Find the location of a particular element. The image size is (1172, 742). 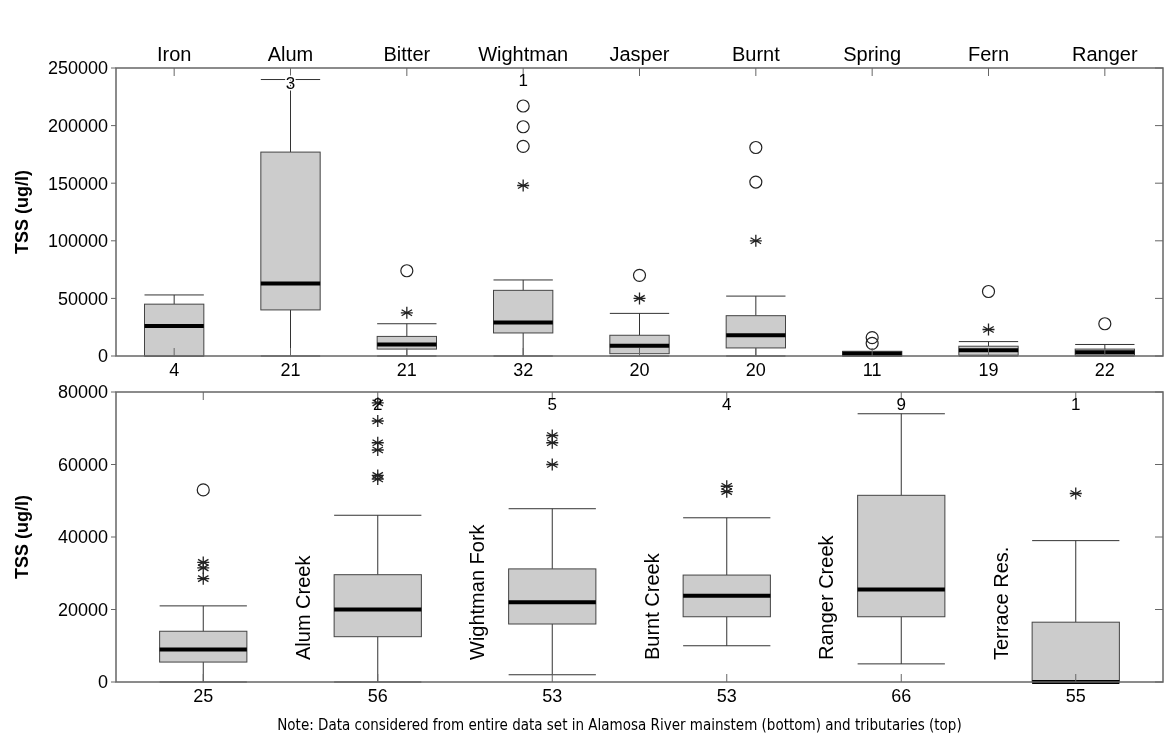

x-tick-label: Iron is located at coordinates (174, 54).